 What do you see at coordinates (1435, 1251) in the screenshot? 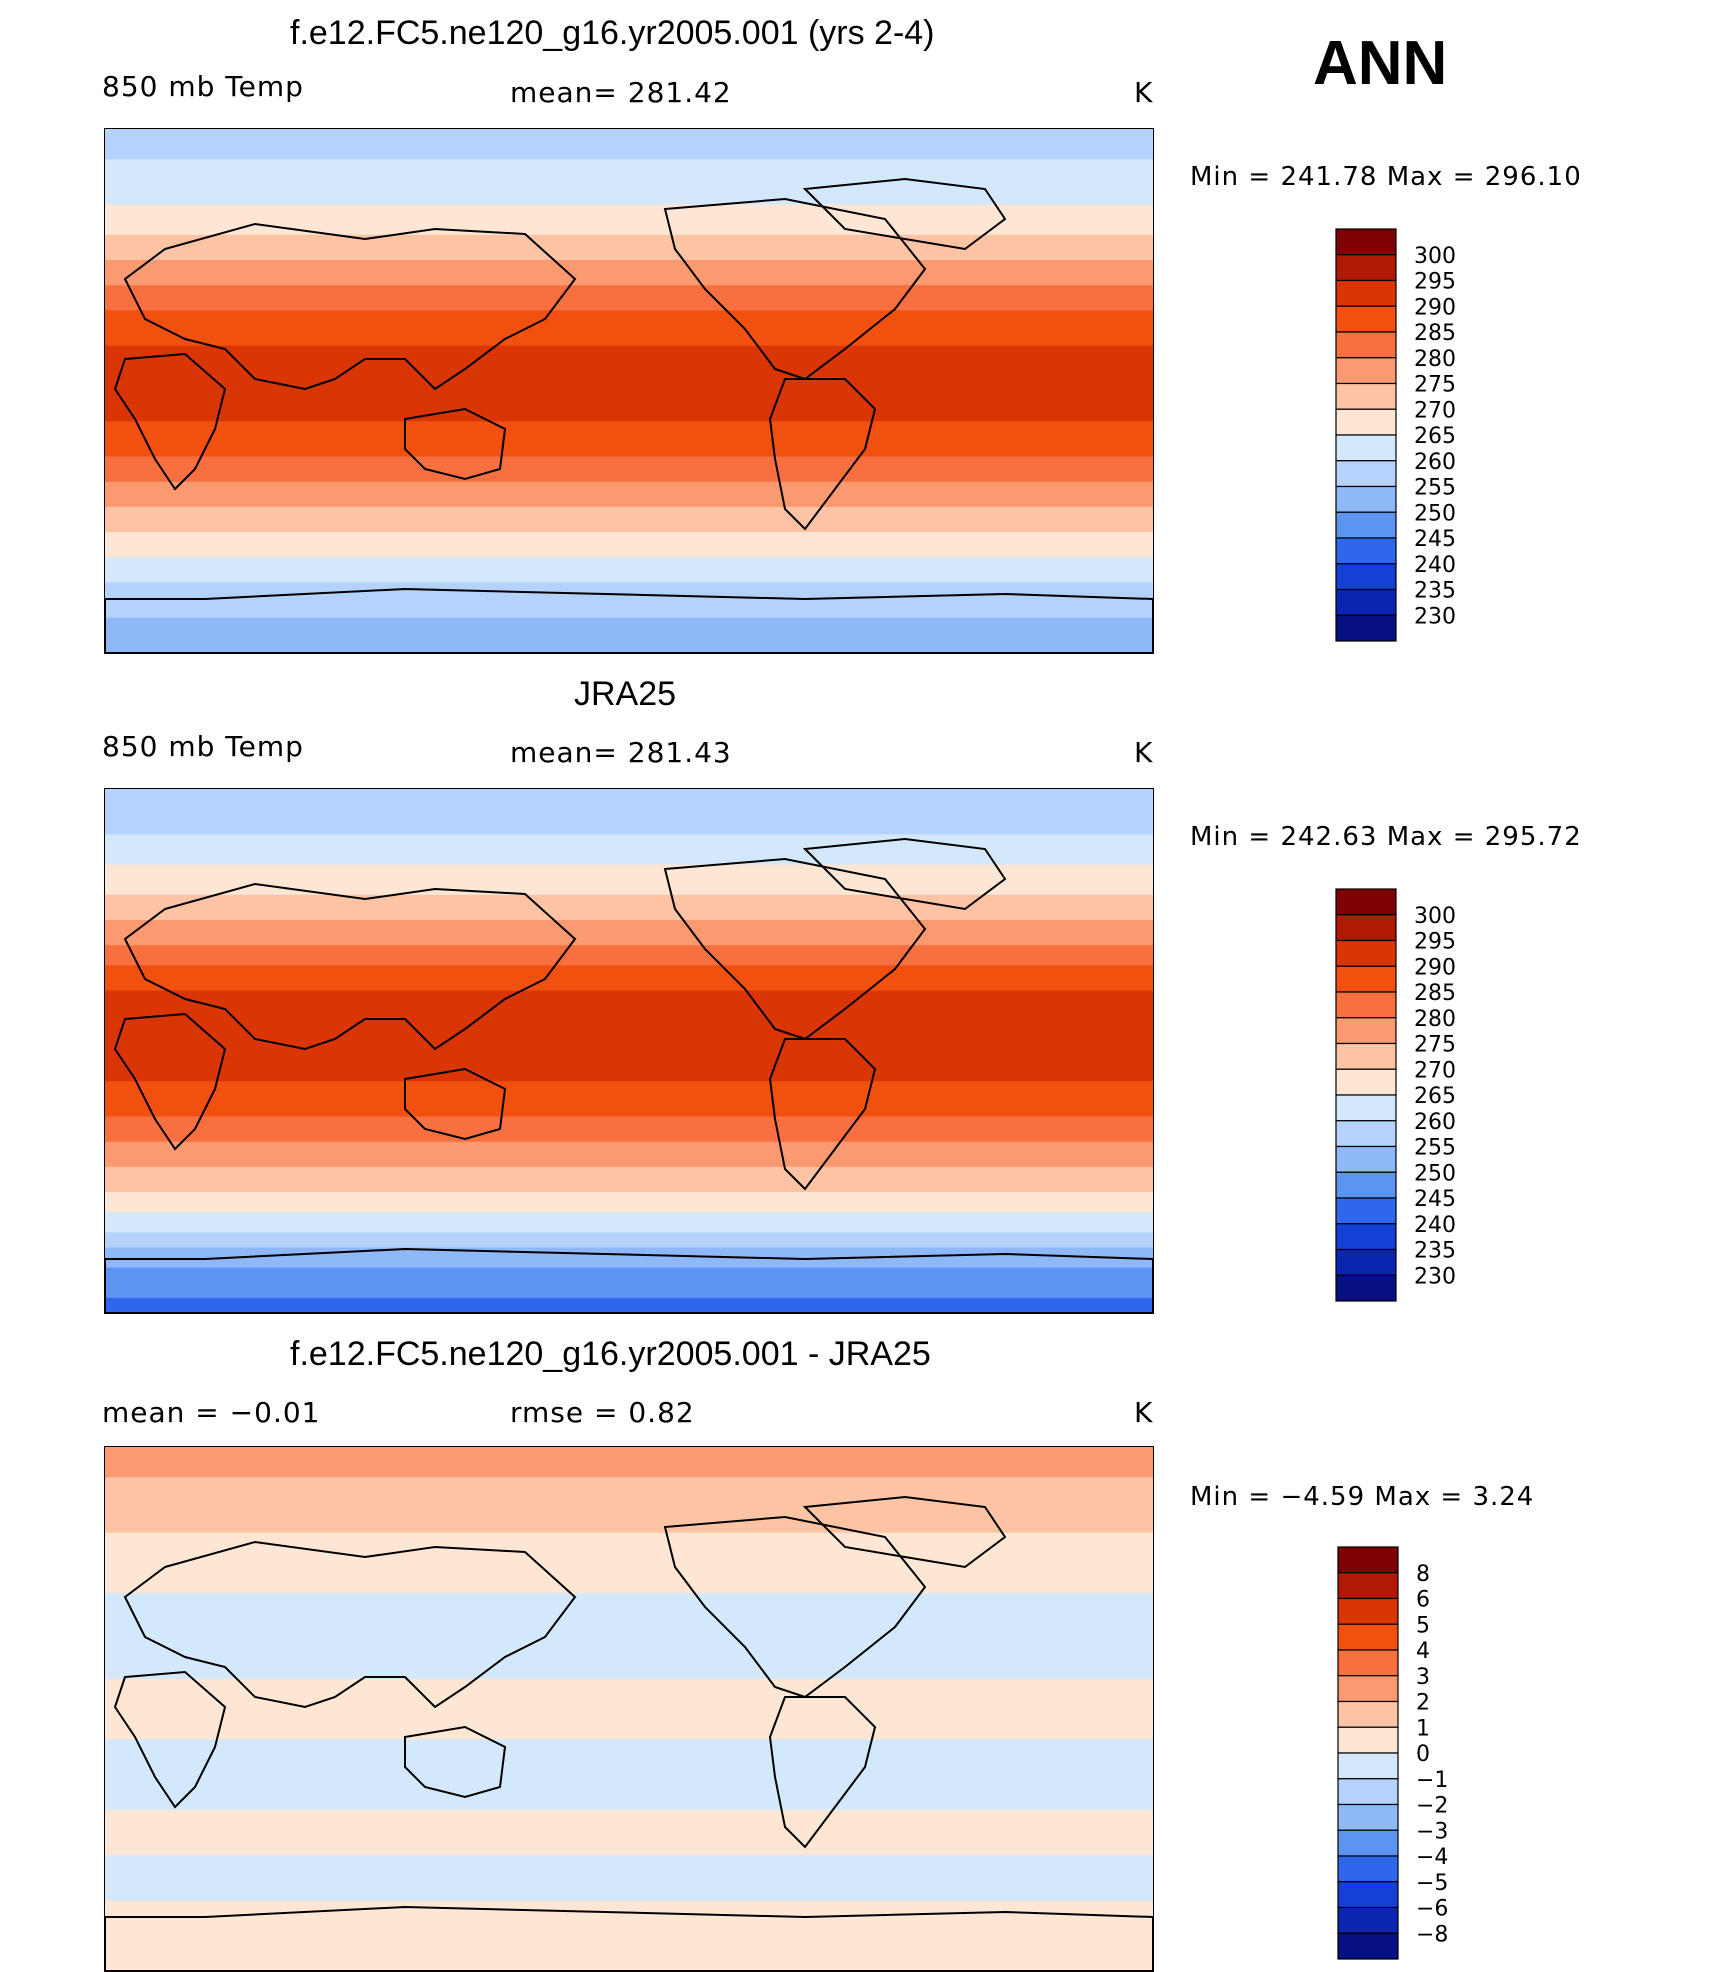
I see `colorbar-tick-label: 235` at bounding box center [1435, 1251].